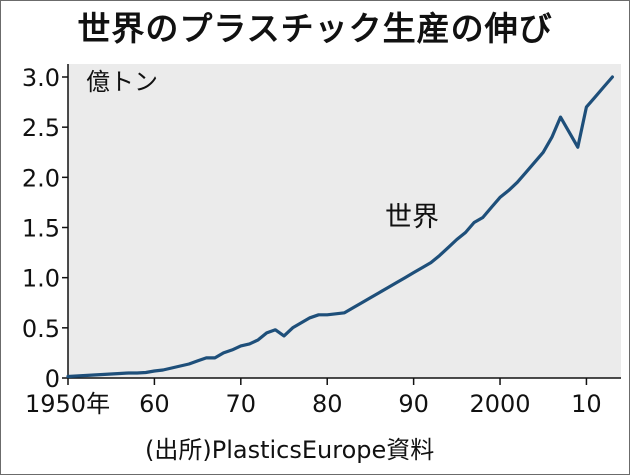 The width and height of the screenshot is (630, 475). What do you see at coordinates (154, 404) in the screenshot?
I see `x-tick-label: 60` at bounding box center [154, 404].